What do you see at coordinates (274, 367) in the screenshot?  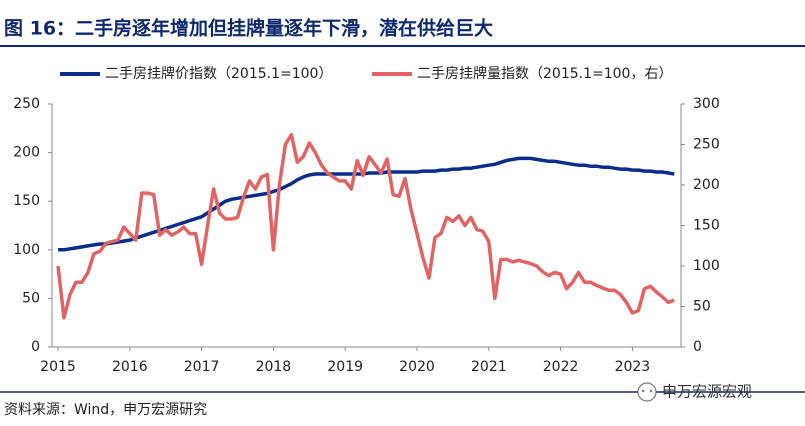 I see `x-tick-label: 2018` at bounding box center [274, 367].